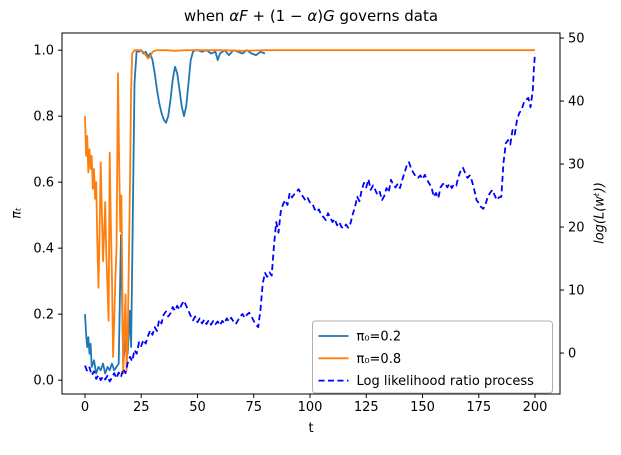 This screenshot has height=455, width=621. I want to click on chart-title-segment: G, so click(329, 16).